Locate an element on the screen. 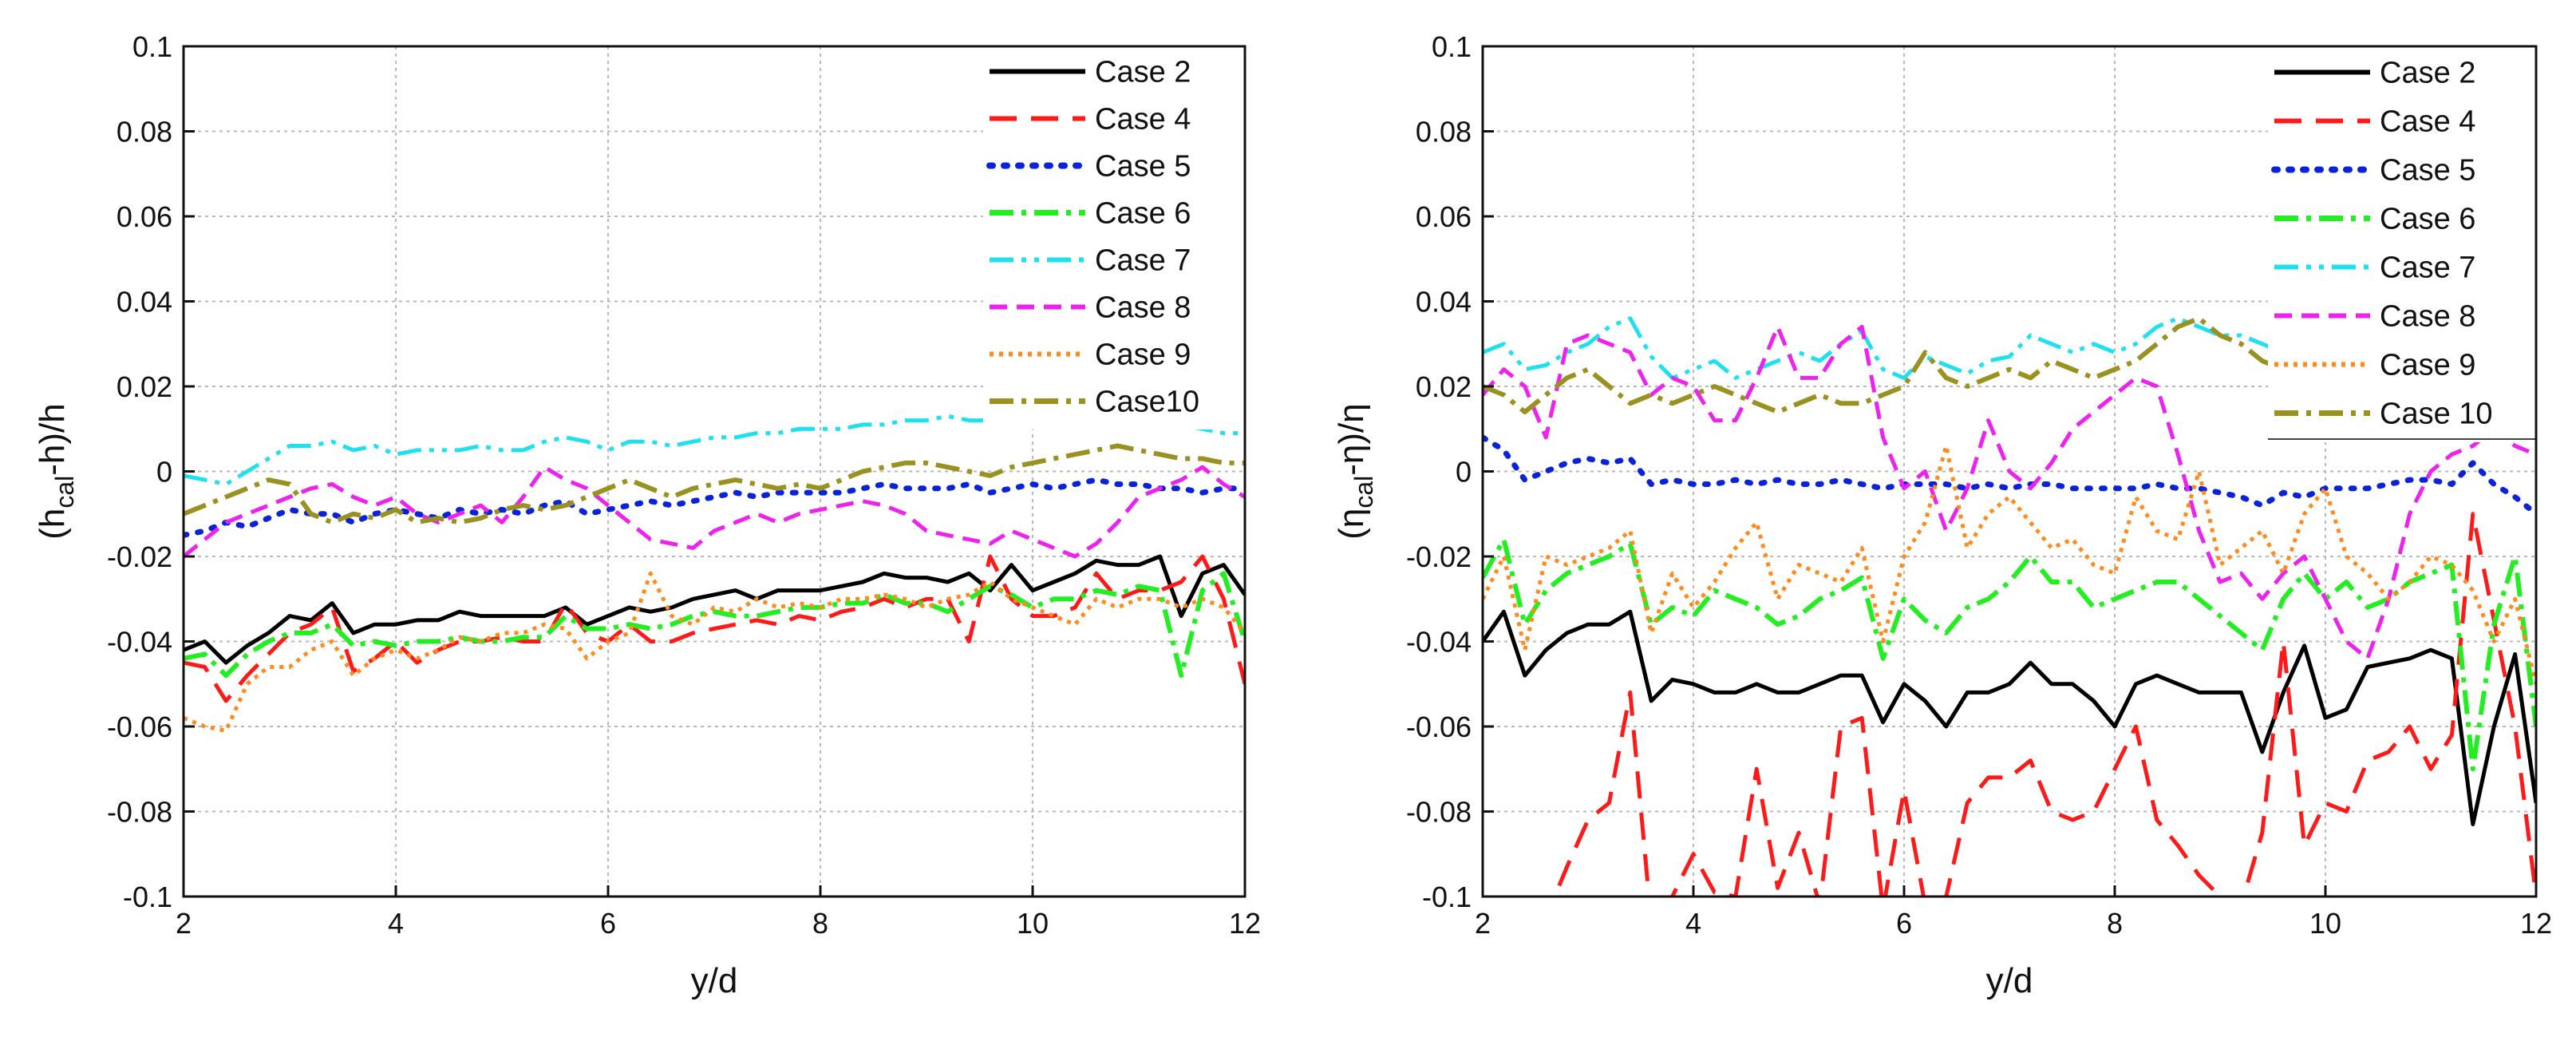  series-group is located at coordinates (714, 573).